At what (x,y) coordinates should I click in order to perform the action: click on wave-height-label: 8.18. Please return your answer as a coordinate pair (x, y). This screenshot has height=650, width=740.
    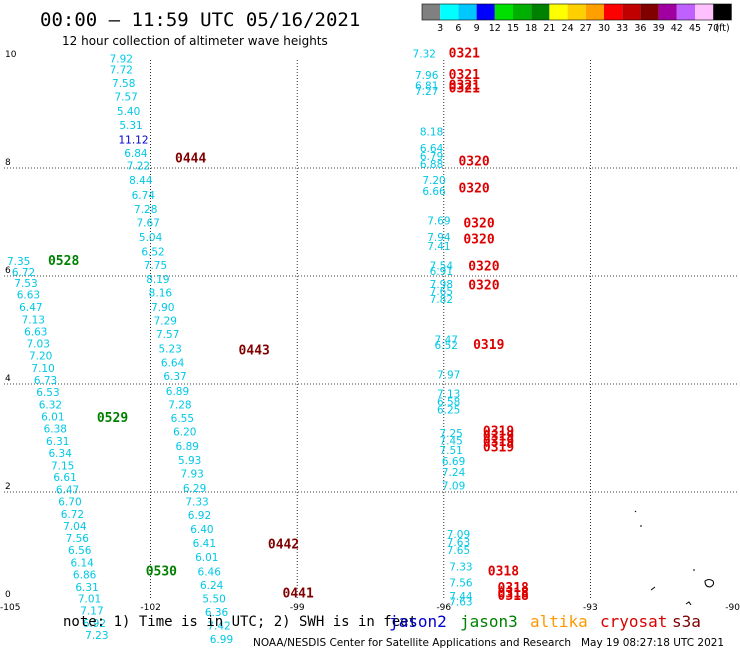
    Looking at the image, I should click on (431, 133).